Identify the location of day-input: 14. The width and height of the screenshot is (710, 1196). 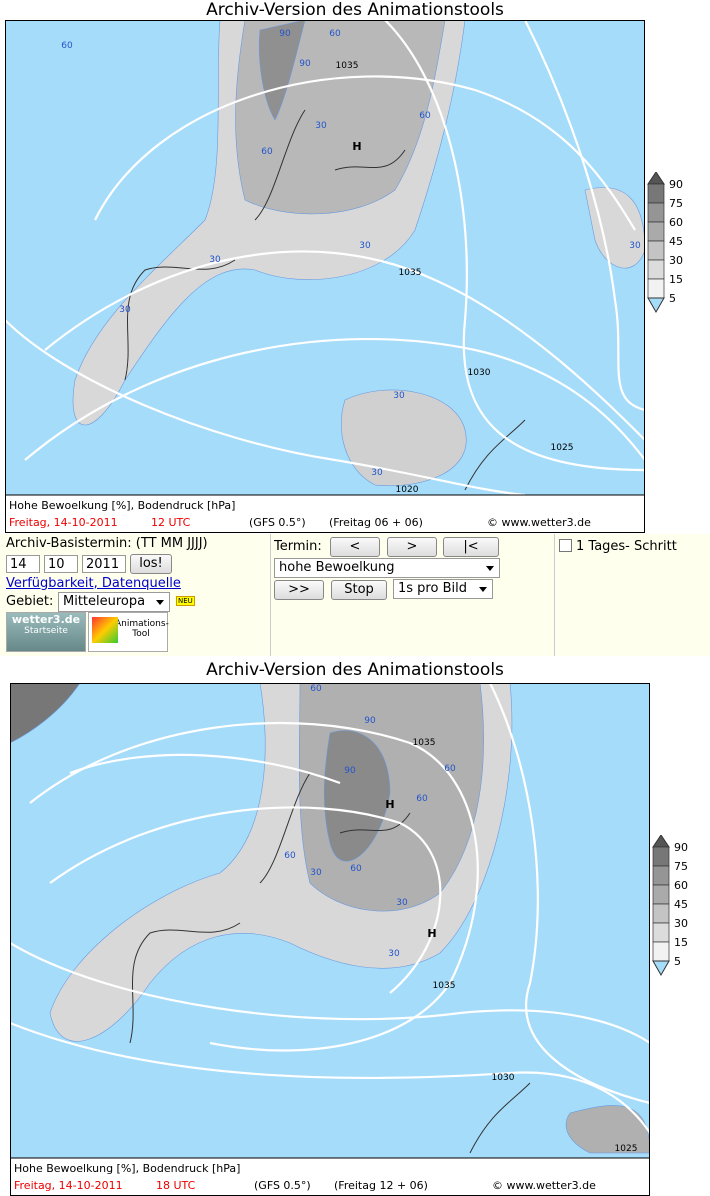
(23, 564).